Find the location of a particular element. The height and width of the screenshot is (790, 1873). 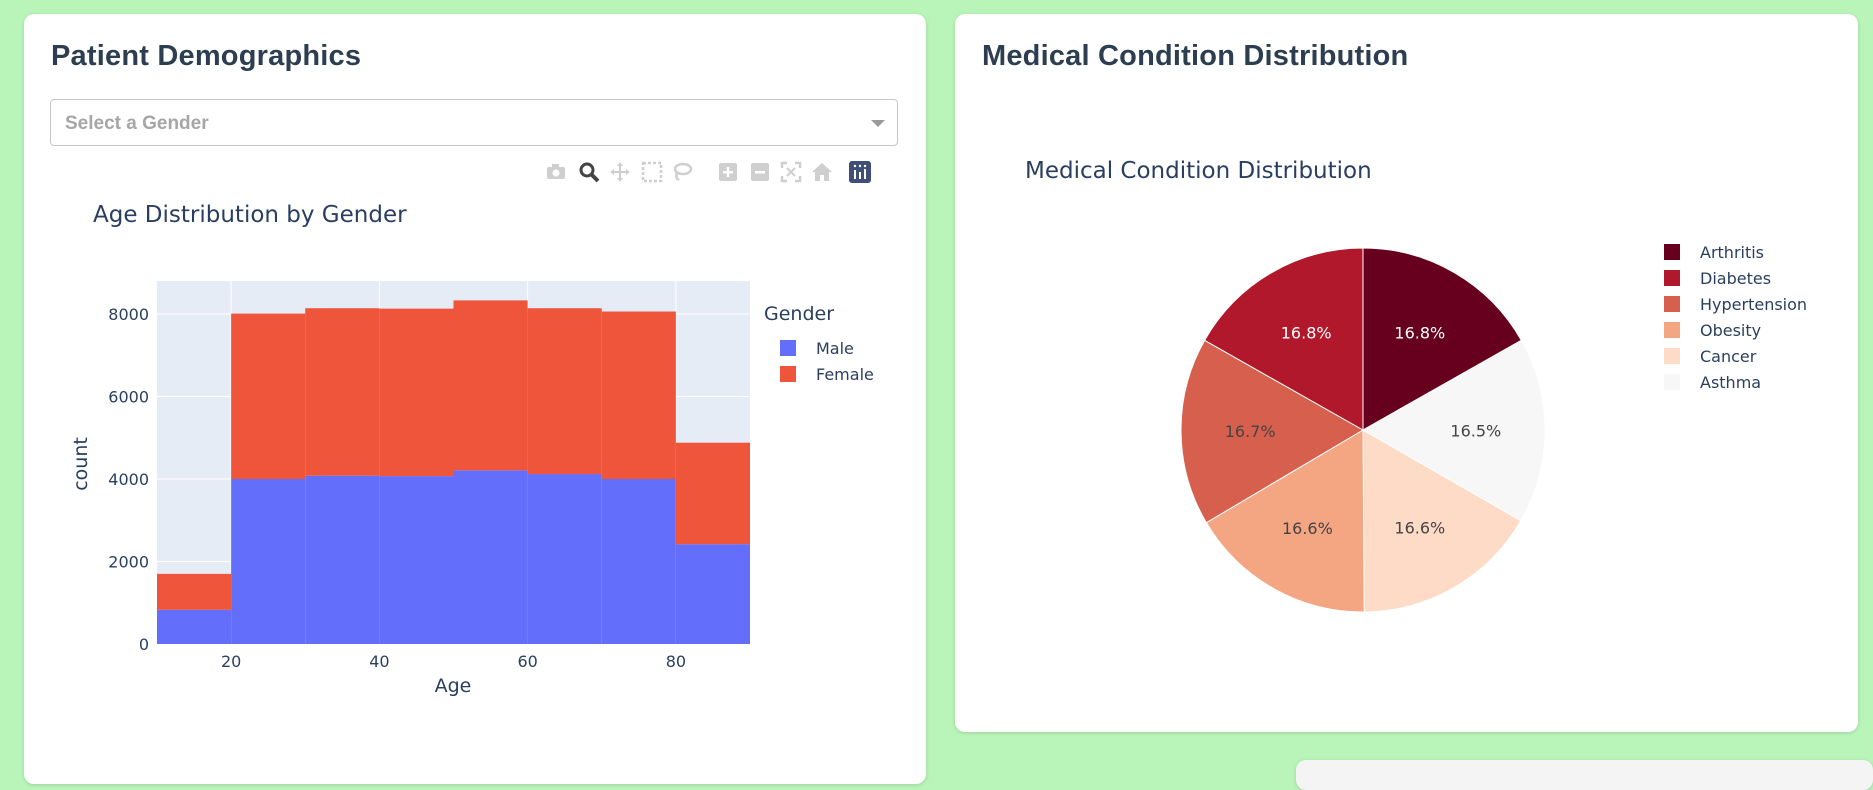

pie-slice-hypertension is located at coordinates (1272, 431).